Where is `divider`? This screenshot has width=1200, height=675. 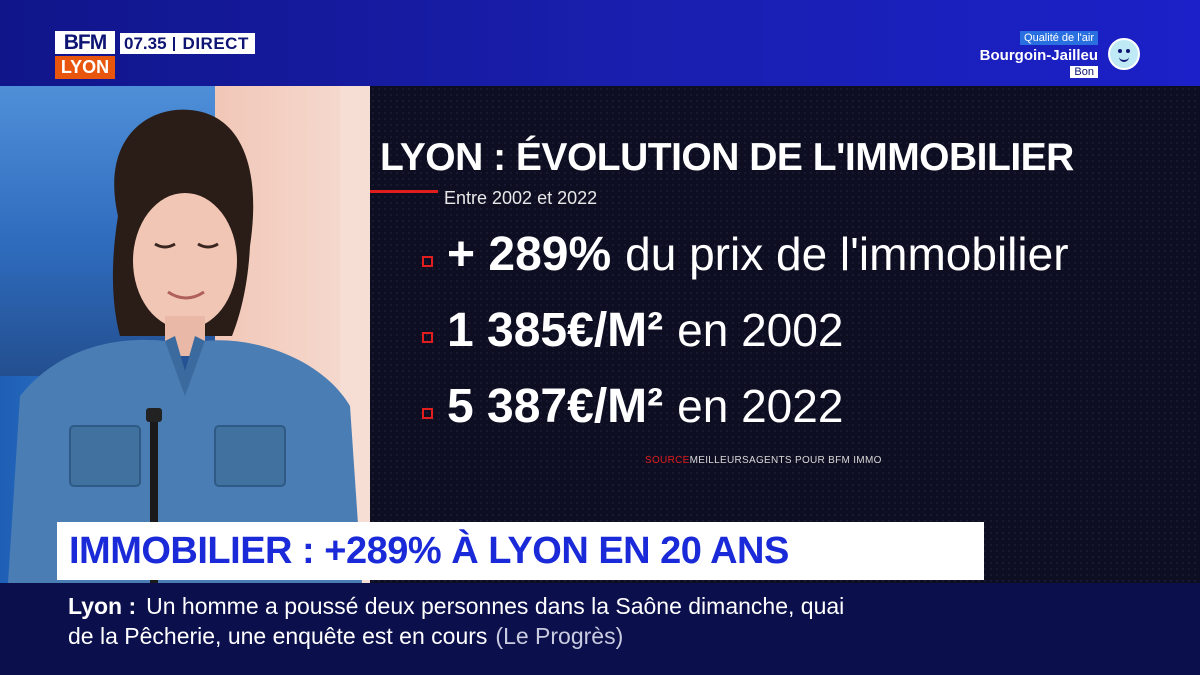 divider is located at coordinates (173, 43).